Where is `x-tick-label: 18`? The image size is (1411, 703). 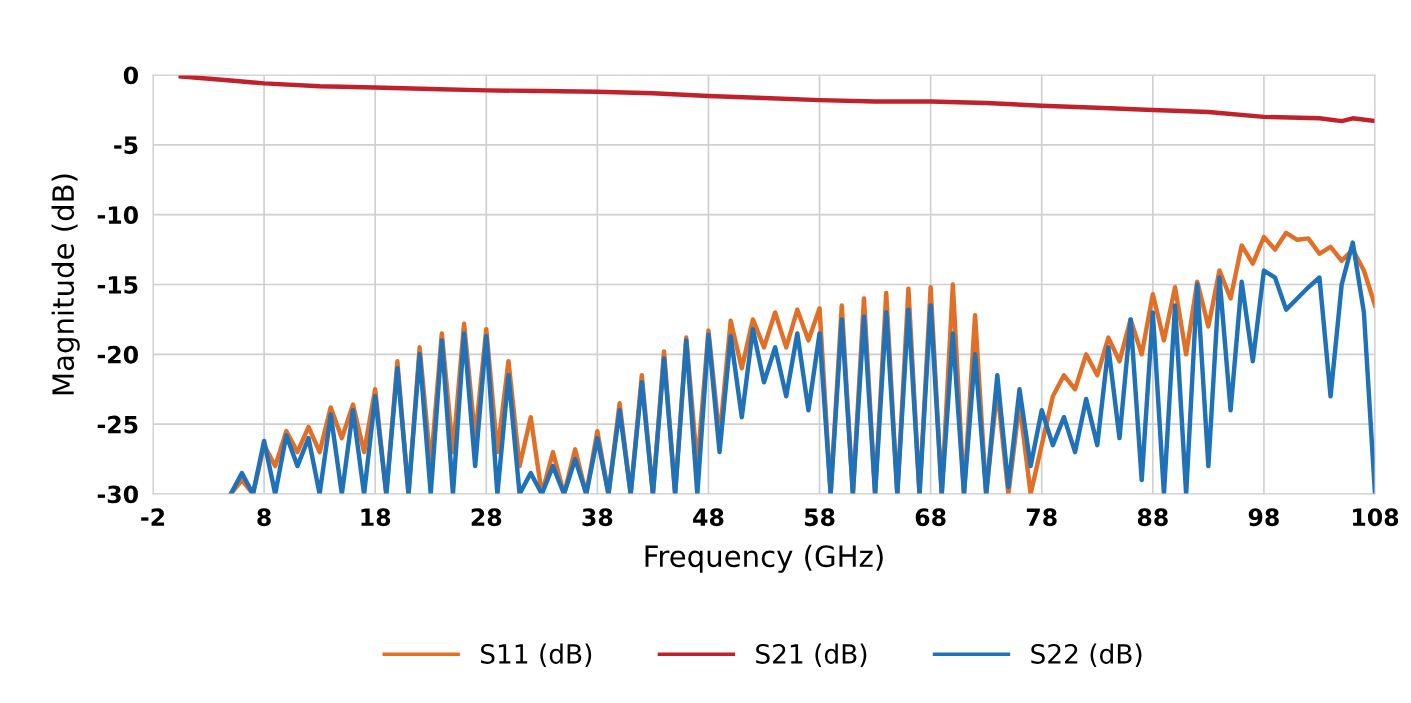 x-tick-label: 18 is located at coordinates (376, 517).